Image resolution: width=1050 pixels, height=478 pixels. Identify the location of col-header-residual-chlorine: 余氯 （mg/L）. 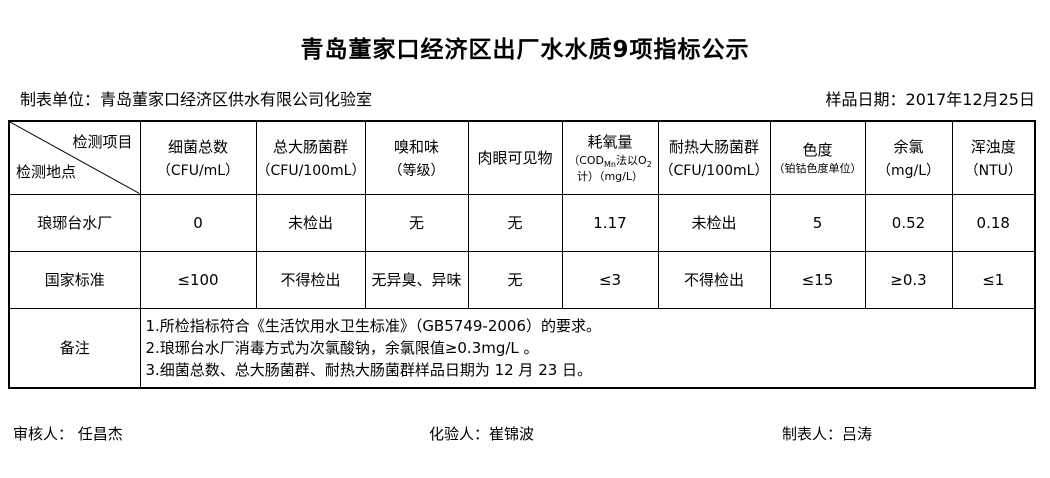
(908, 157).